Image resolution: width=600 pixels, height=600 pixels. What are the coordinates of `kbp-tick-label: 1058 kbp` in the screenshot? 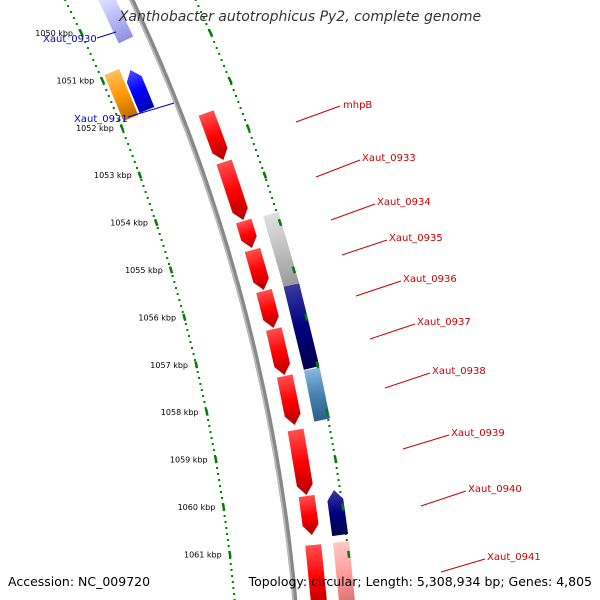 It's located at (180, 412).